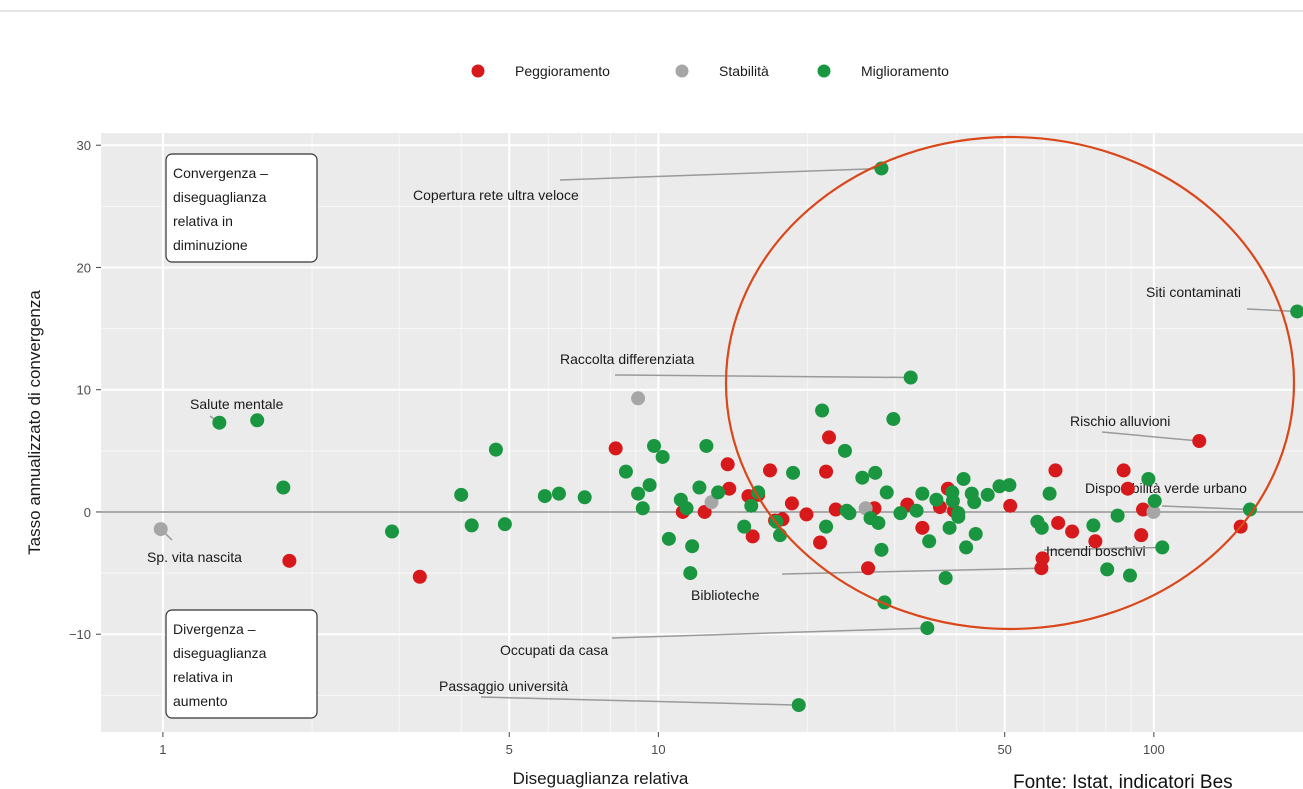 This screenshot has width=1303, height=789. Describe the element at coordinates (162, 749) in the screenshot. I see `x-tick-label: 1` at that location.